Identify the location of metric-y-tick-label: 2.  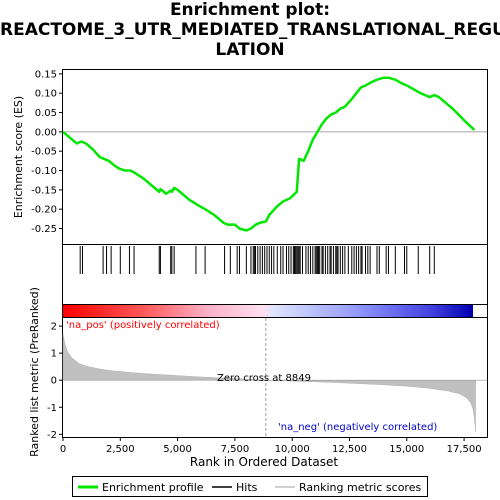
(54, 327).